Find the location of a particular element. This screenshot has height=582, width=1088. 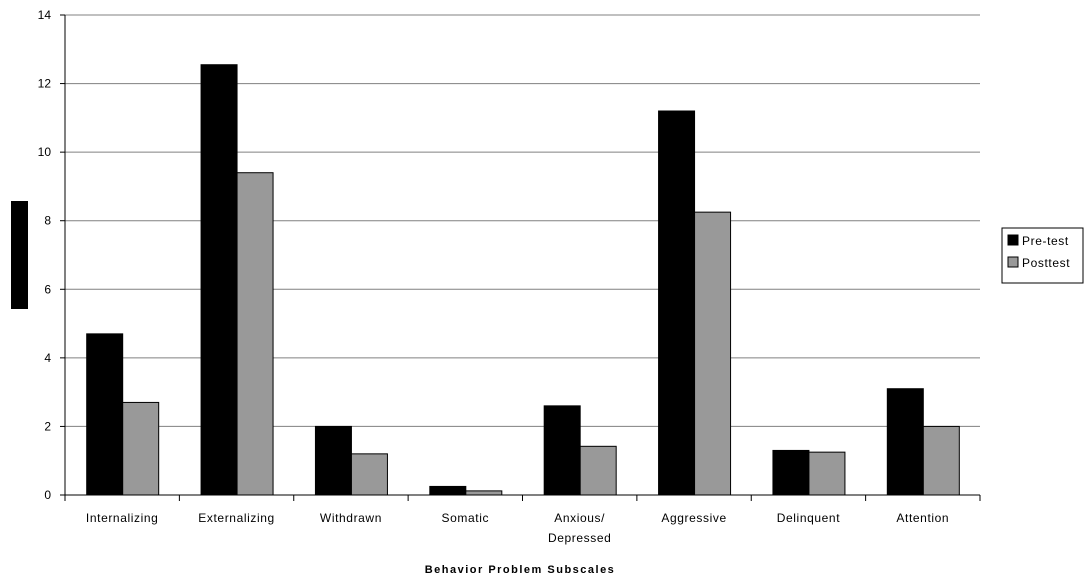

y-tick-label: 10 is located at coordinates (45, 152).